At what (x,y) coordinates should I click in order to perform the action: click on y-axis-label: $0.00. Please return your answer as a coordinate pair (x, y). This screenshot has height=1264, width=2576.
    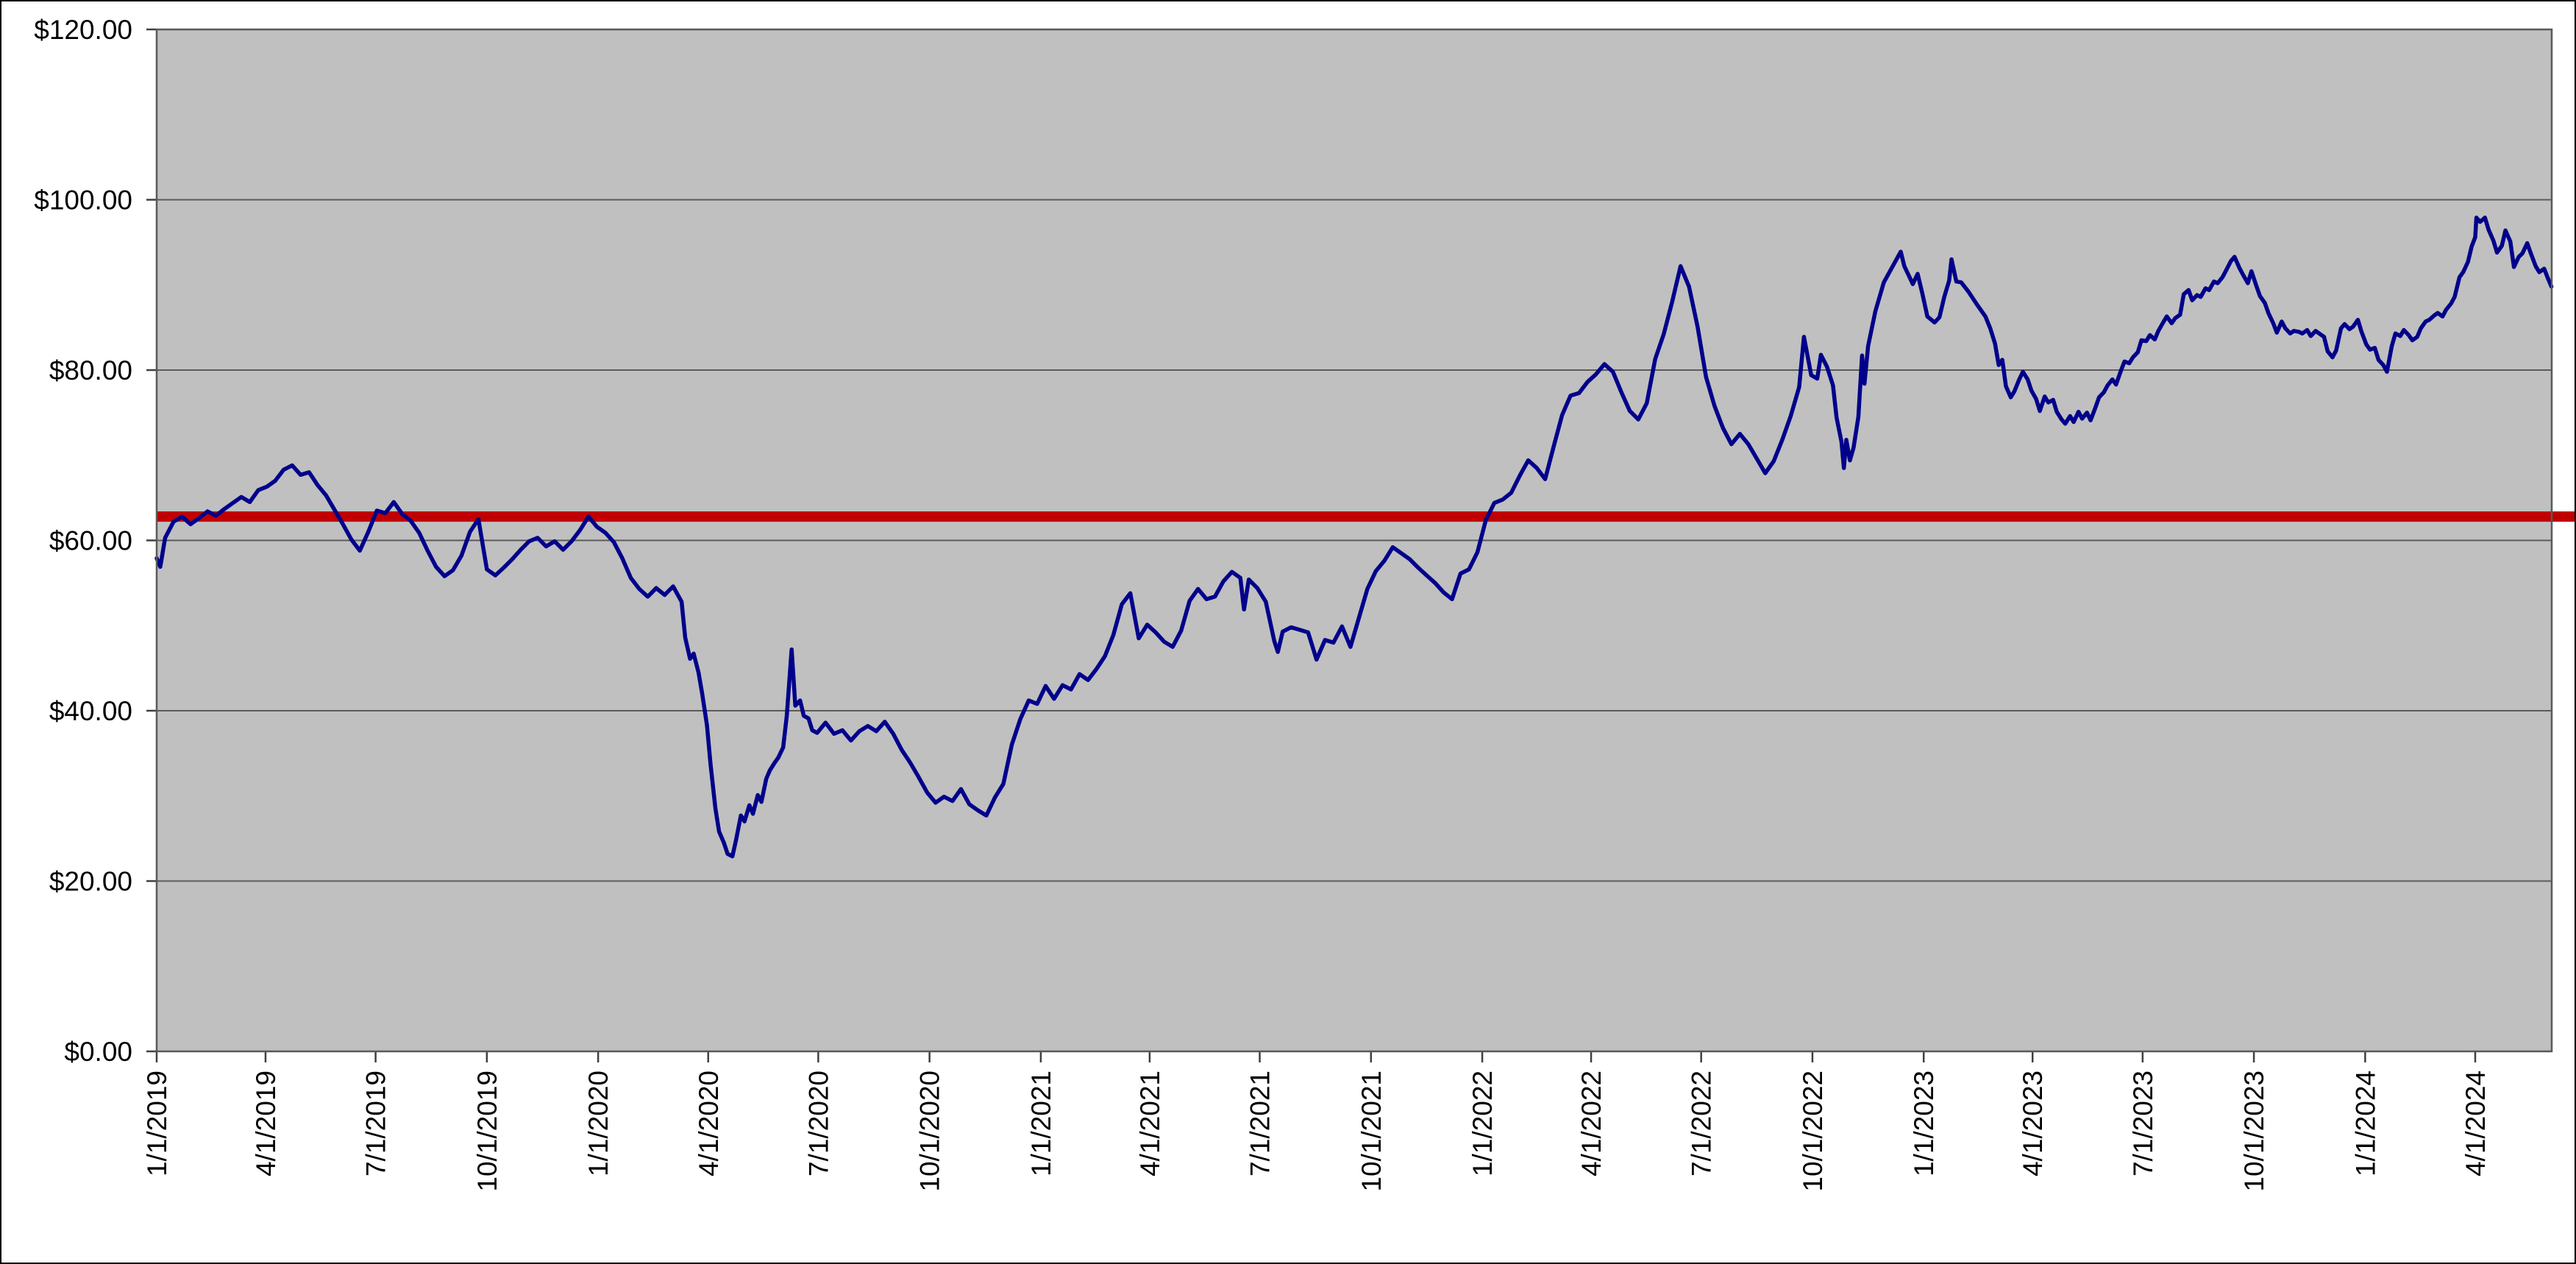
    Looking at the image, I should click on (98, 1052).